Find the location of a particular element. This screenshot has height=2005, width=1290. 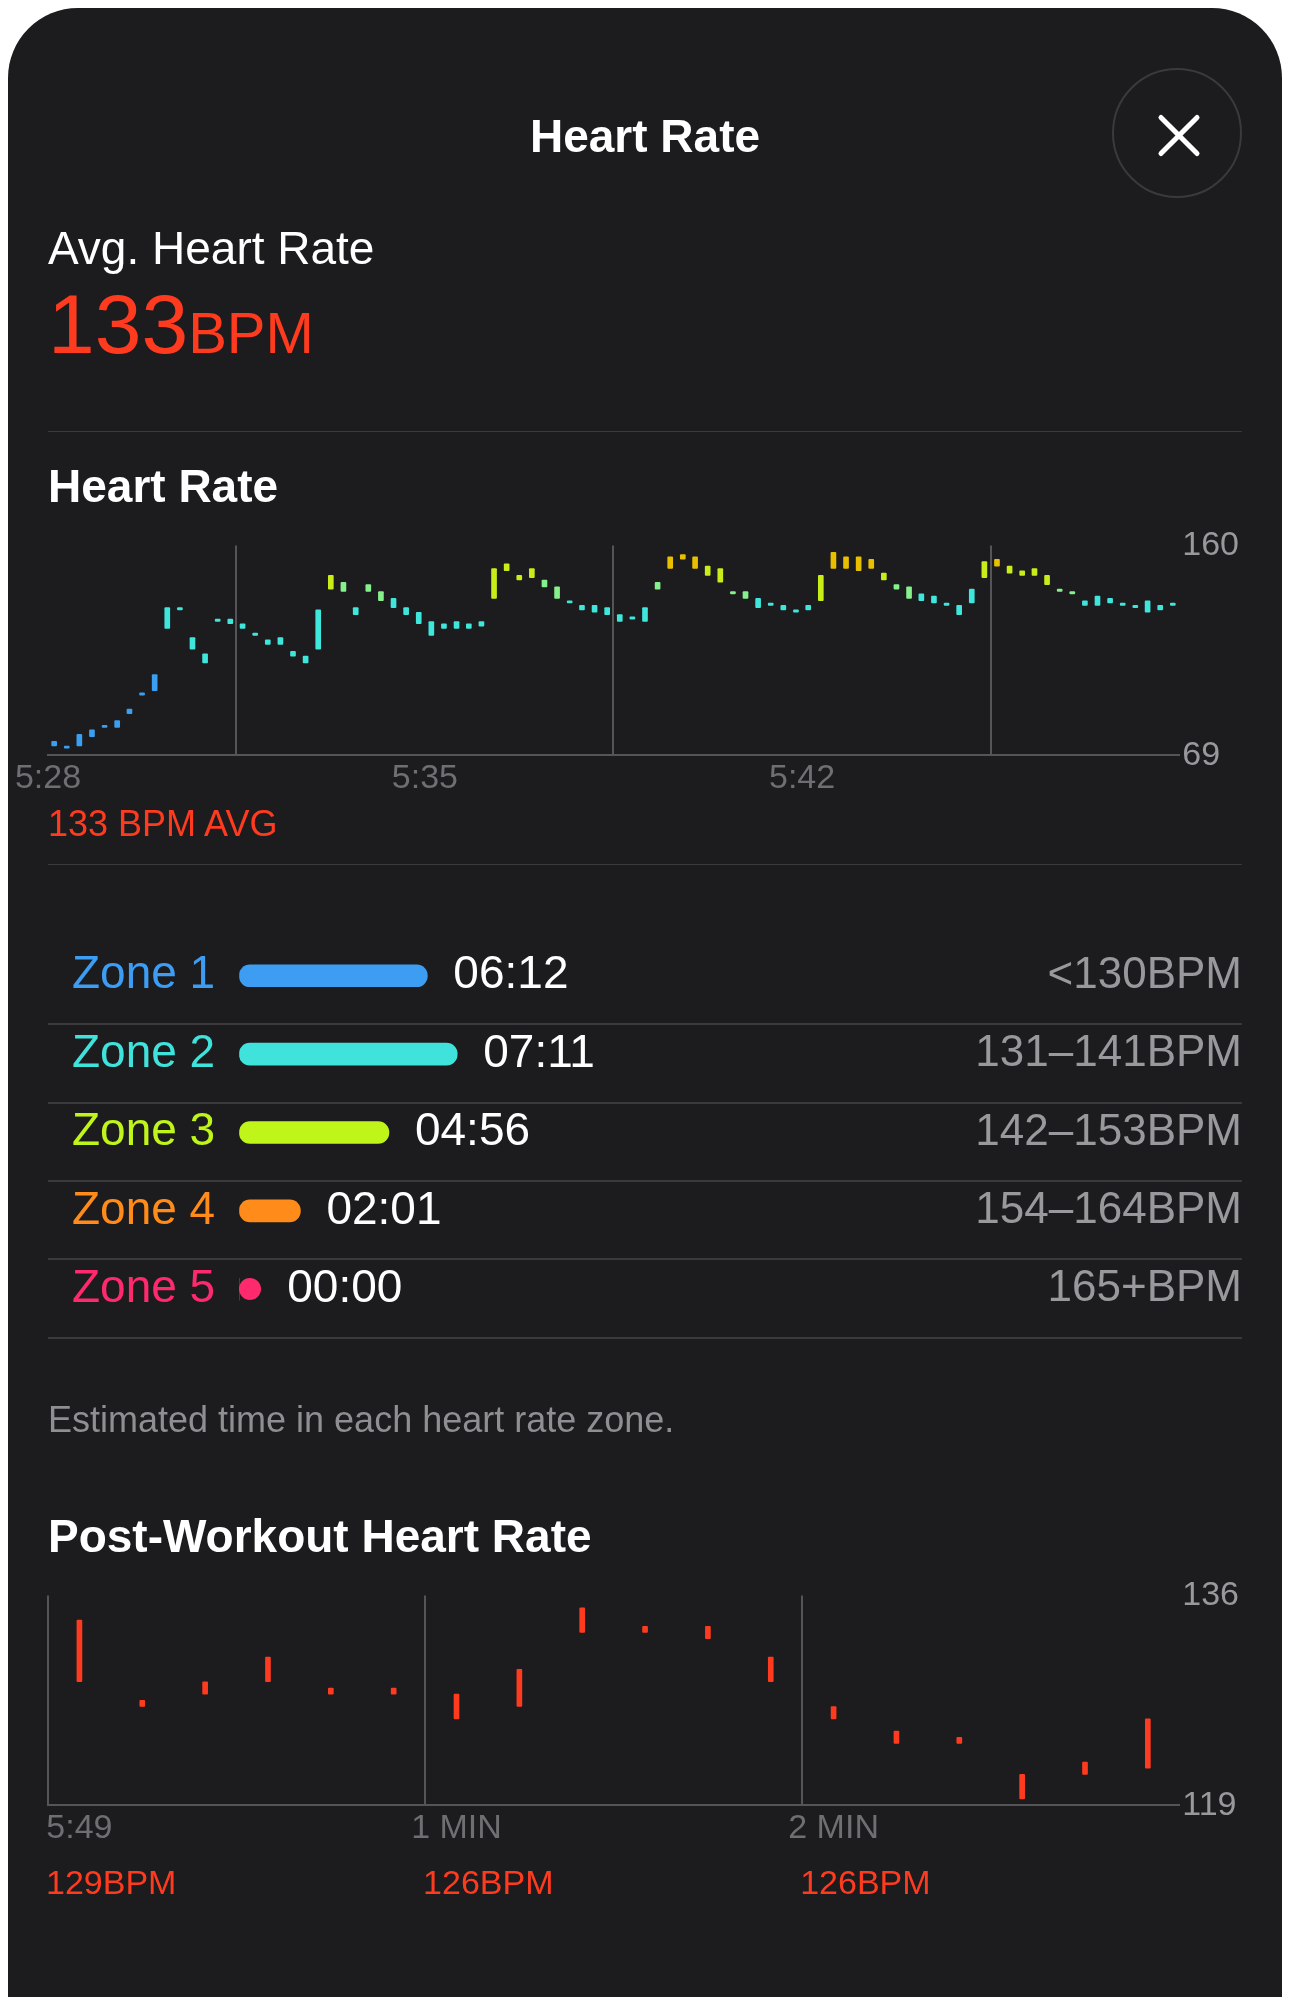

text: 142–153BPM is located at coordinates (1108, 1129).